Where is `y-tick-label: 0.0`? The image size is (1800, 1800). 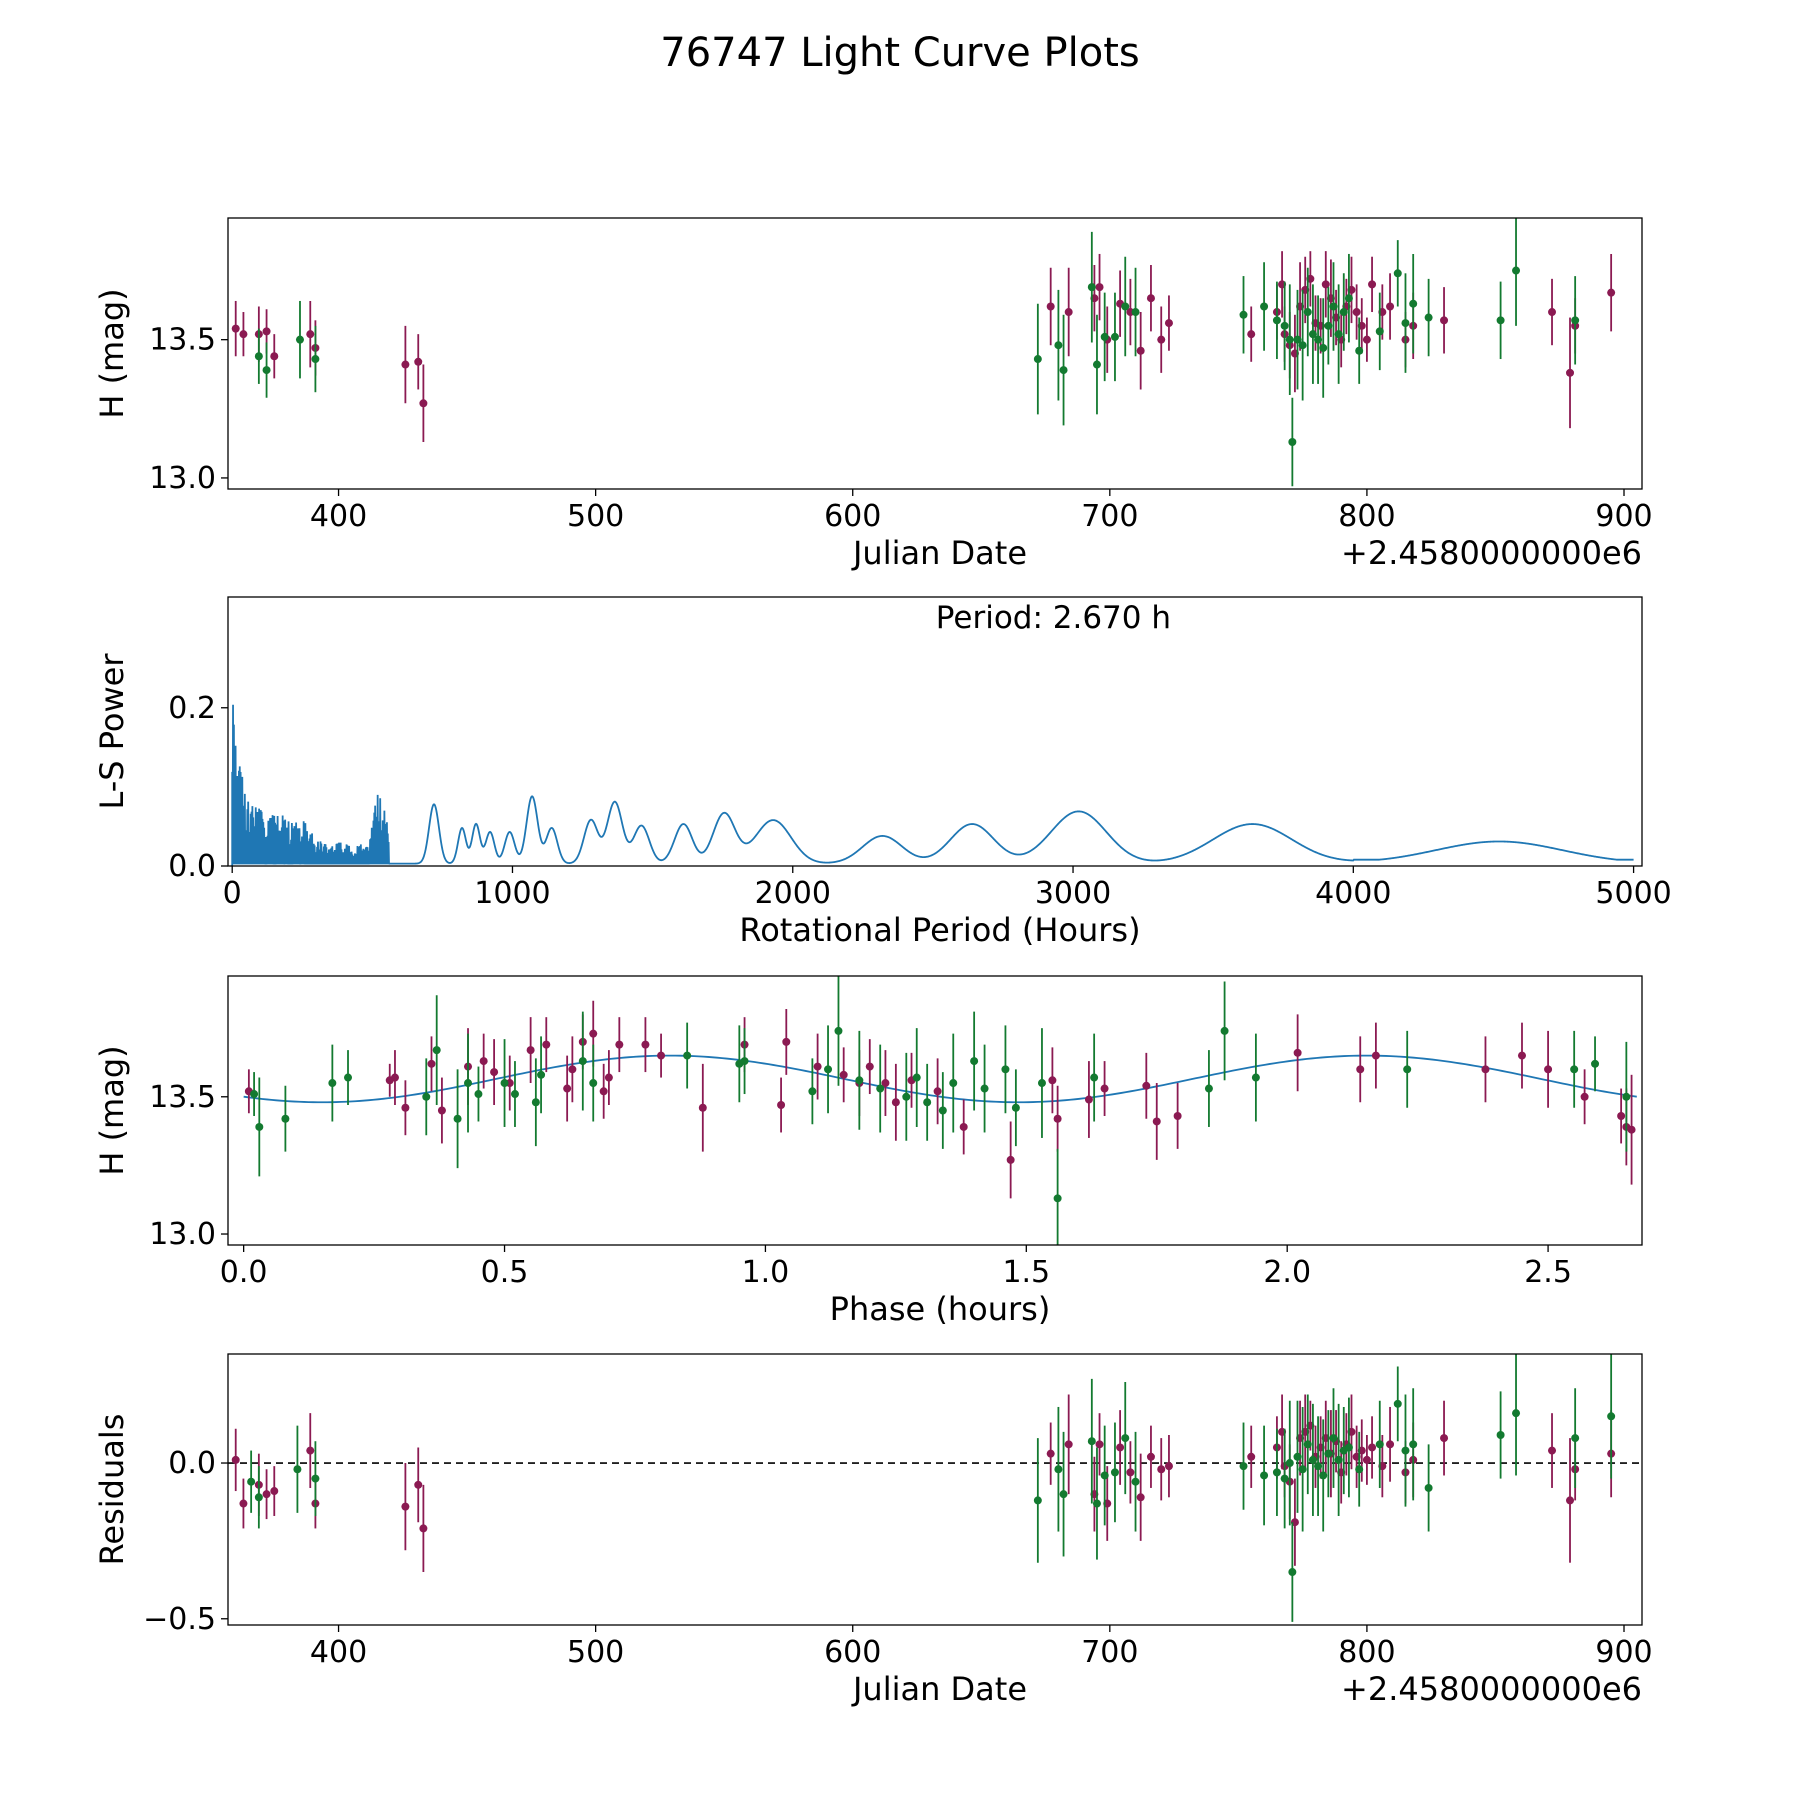
y-tick-label: 0.0 is located at coordinates (192, 866).